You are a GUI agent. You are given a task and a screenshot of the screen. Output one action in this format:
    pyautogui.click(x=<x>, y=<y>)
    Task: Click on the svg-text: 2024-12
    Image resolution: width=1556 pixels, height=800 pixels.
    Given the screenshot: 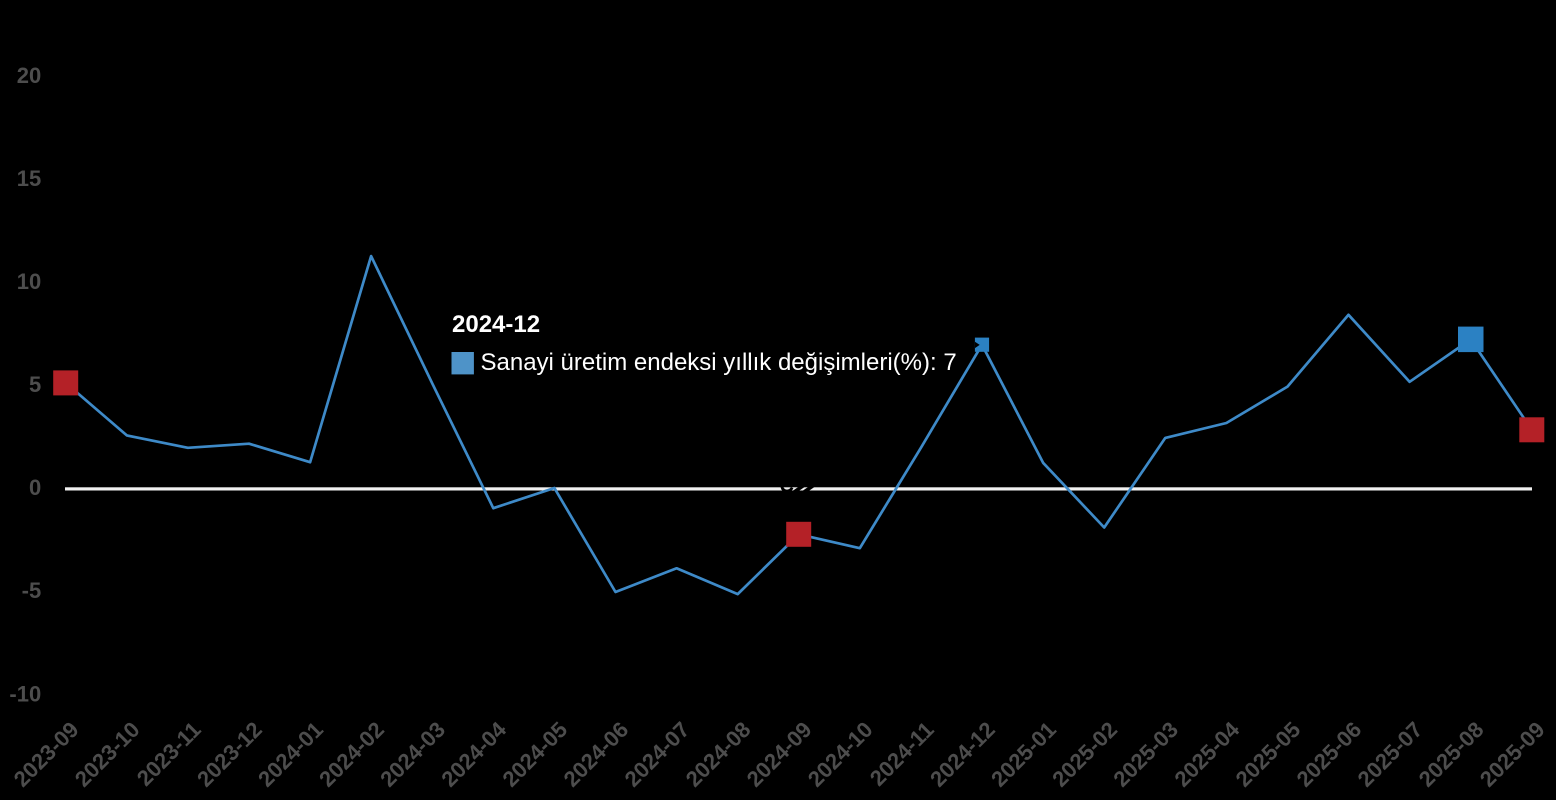 What is the action you would take?
    pyautogui.click(x=496, y=324)
    